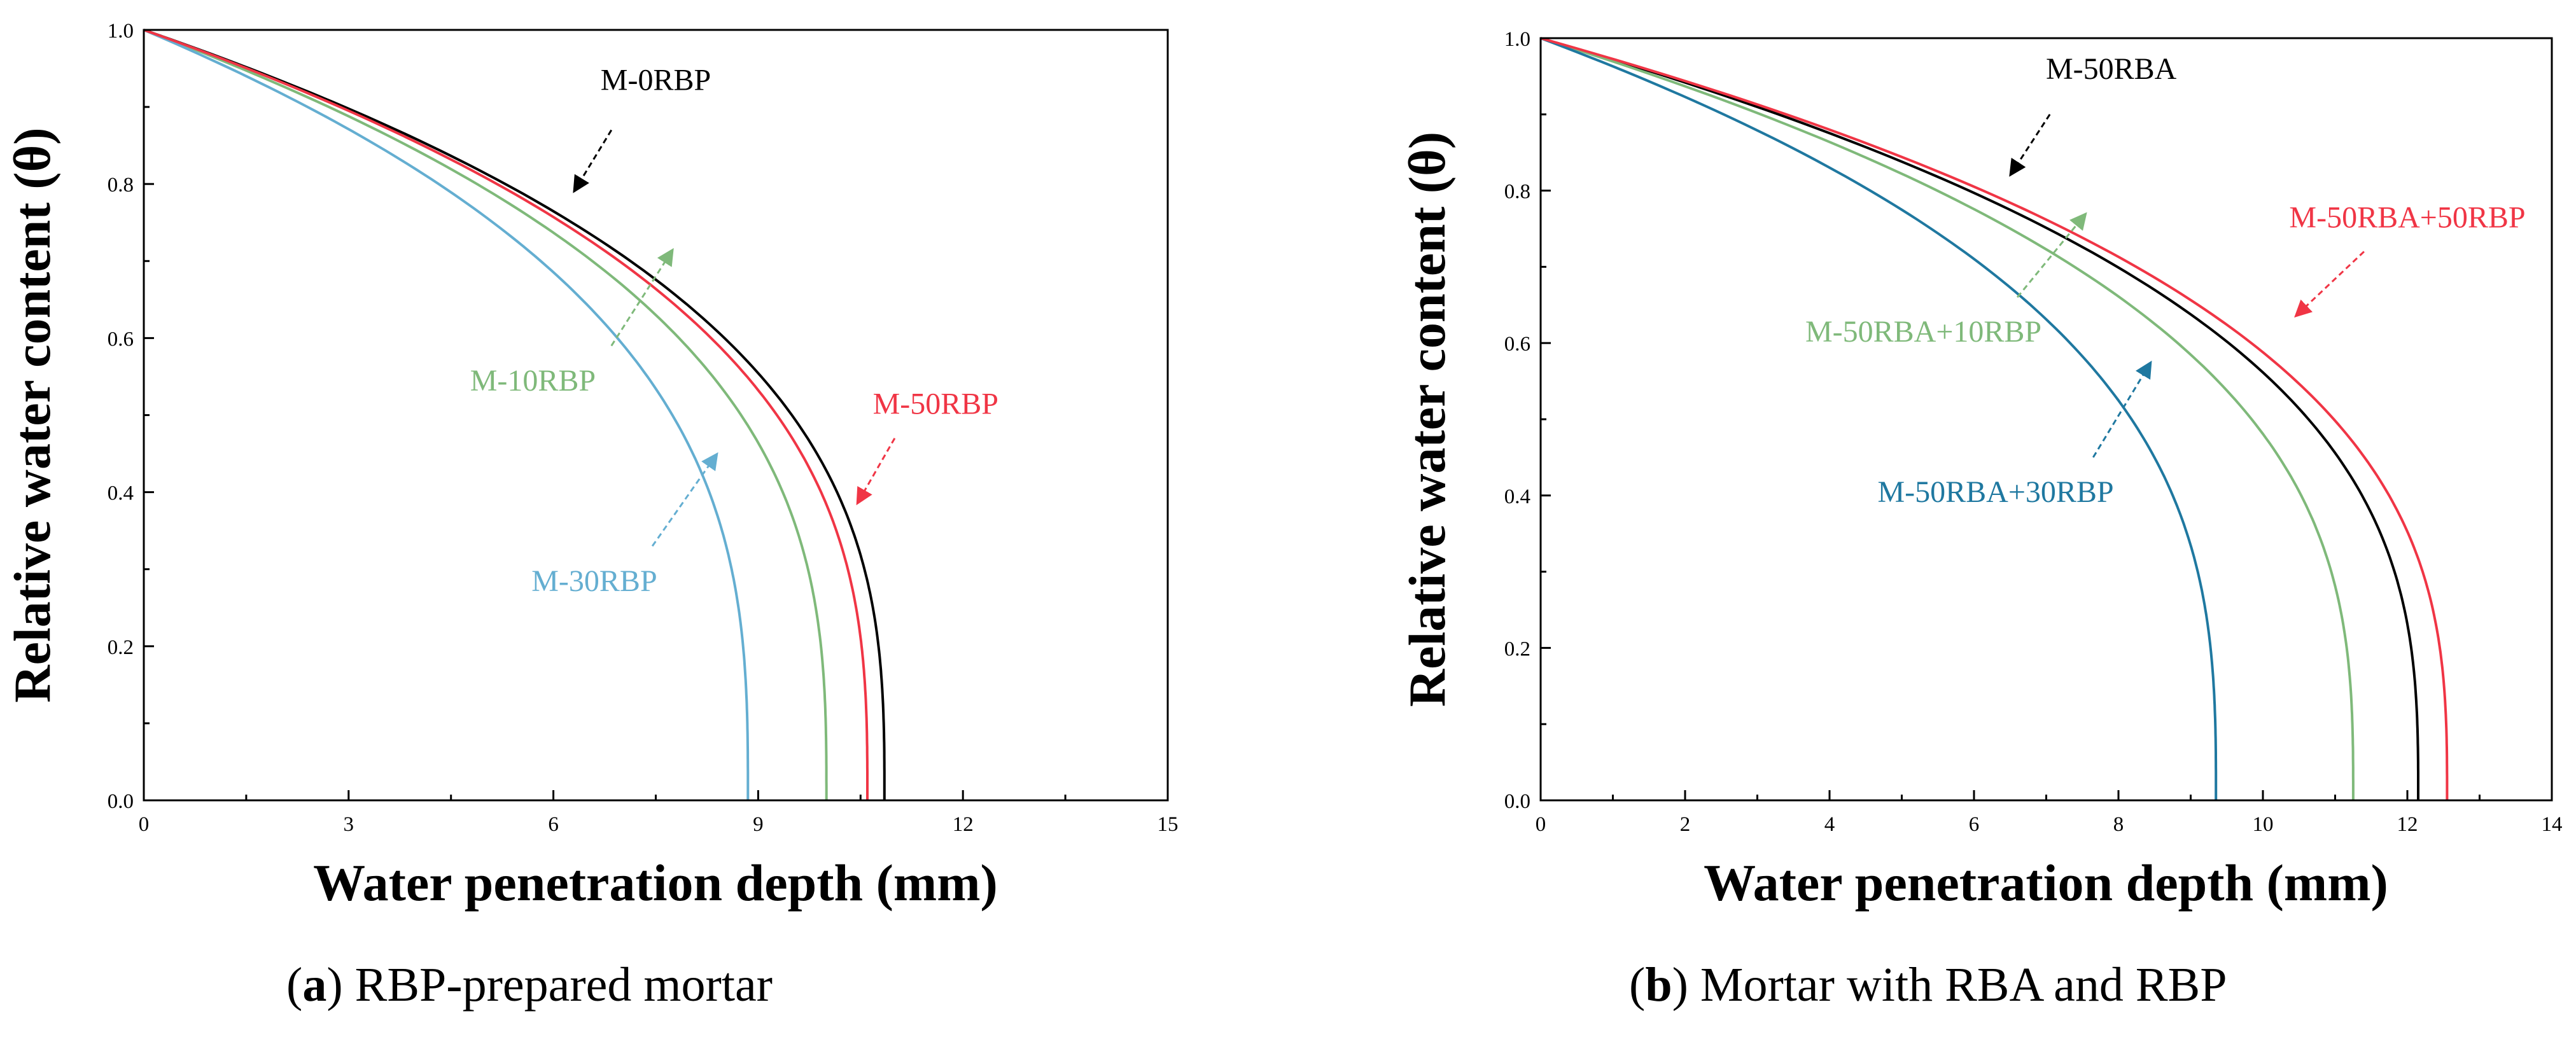 The height and width of the screenshot is (1037, 2576). What do you see at coordinates (314, 985) in the screenshot?
I see `caption-a-letter: a` at bounding box center [314, 985].